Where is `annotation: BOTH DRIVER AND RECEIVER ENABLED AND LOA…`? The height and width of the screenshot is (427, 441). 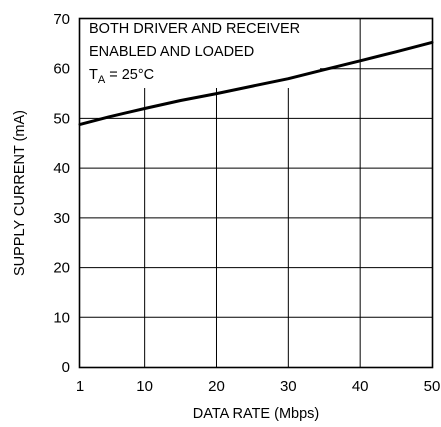
annotation: BOTH DRIVER AND RECEIVER ENABLED AND LOA… is located at coordinates (194, 53).